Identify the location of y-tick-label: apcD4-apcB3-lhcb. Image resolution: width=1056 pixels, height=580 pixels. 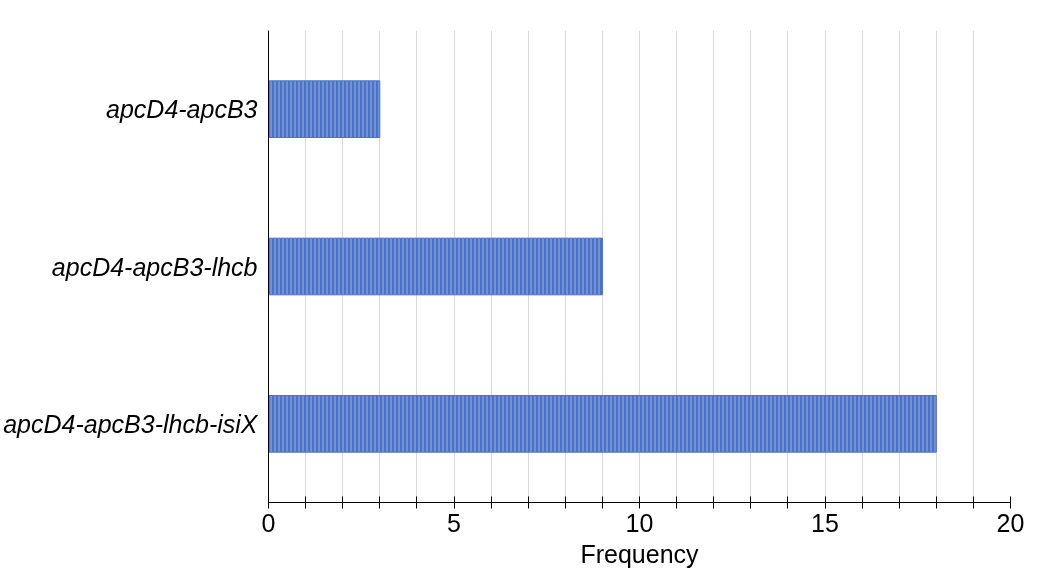
(154, 266).